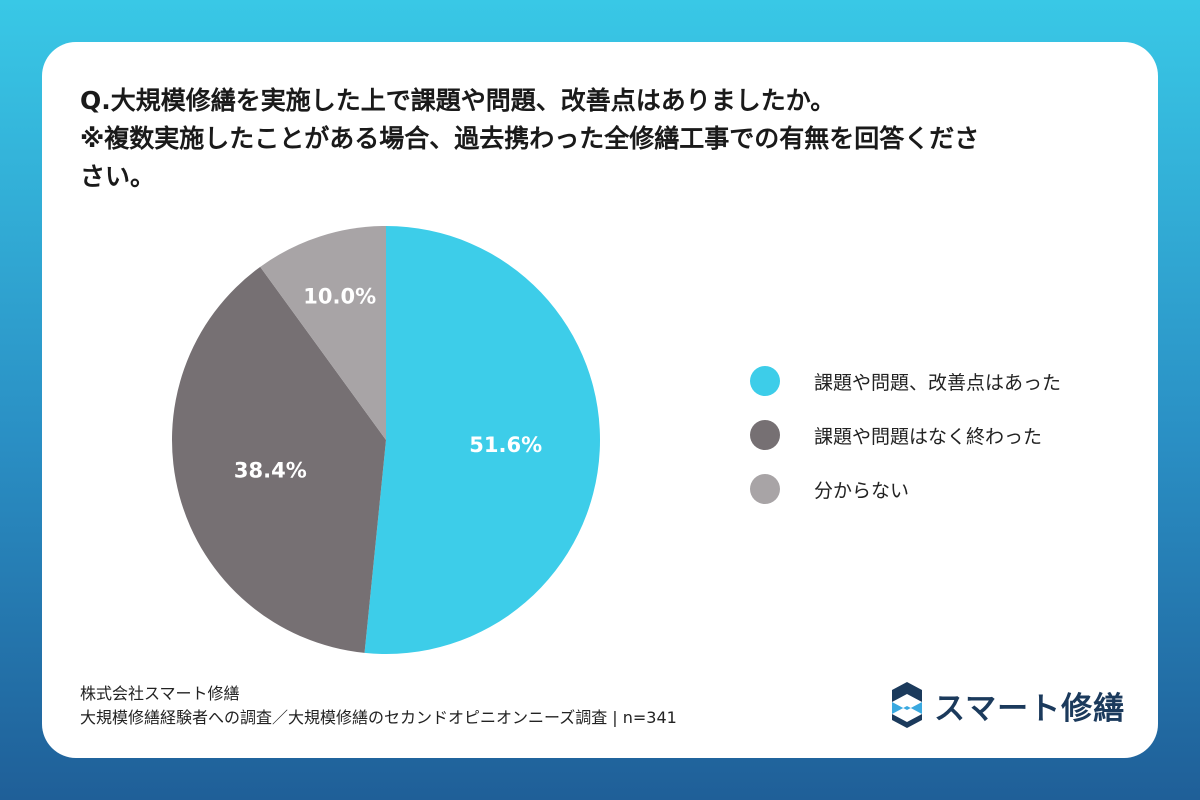  What do you see at coordinates (118, 176) in the screenshot?
I see `title-line-3: さい。` at bounding box center [118, 176].